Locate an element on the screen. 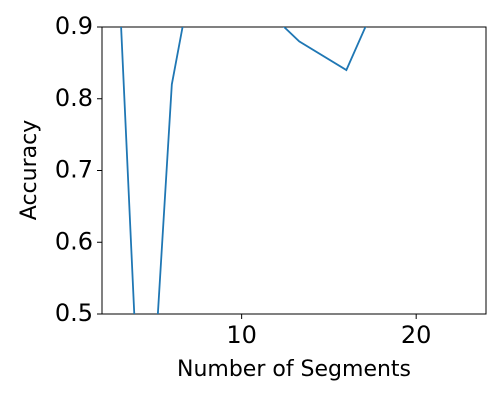 The height and width of the screenshot is (400, 500). y-tick-label: 0.8 is located at coordinates (74, 98).